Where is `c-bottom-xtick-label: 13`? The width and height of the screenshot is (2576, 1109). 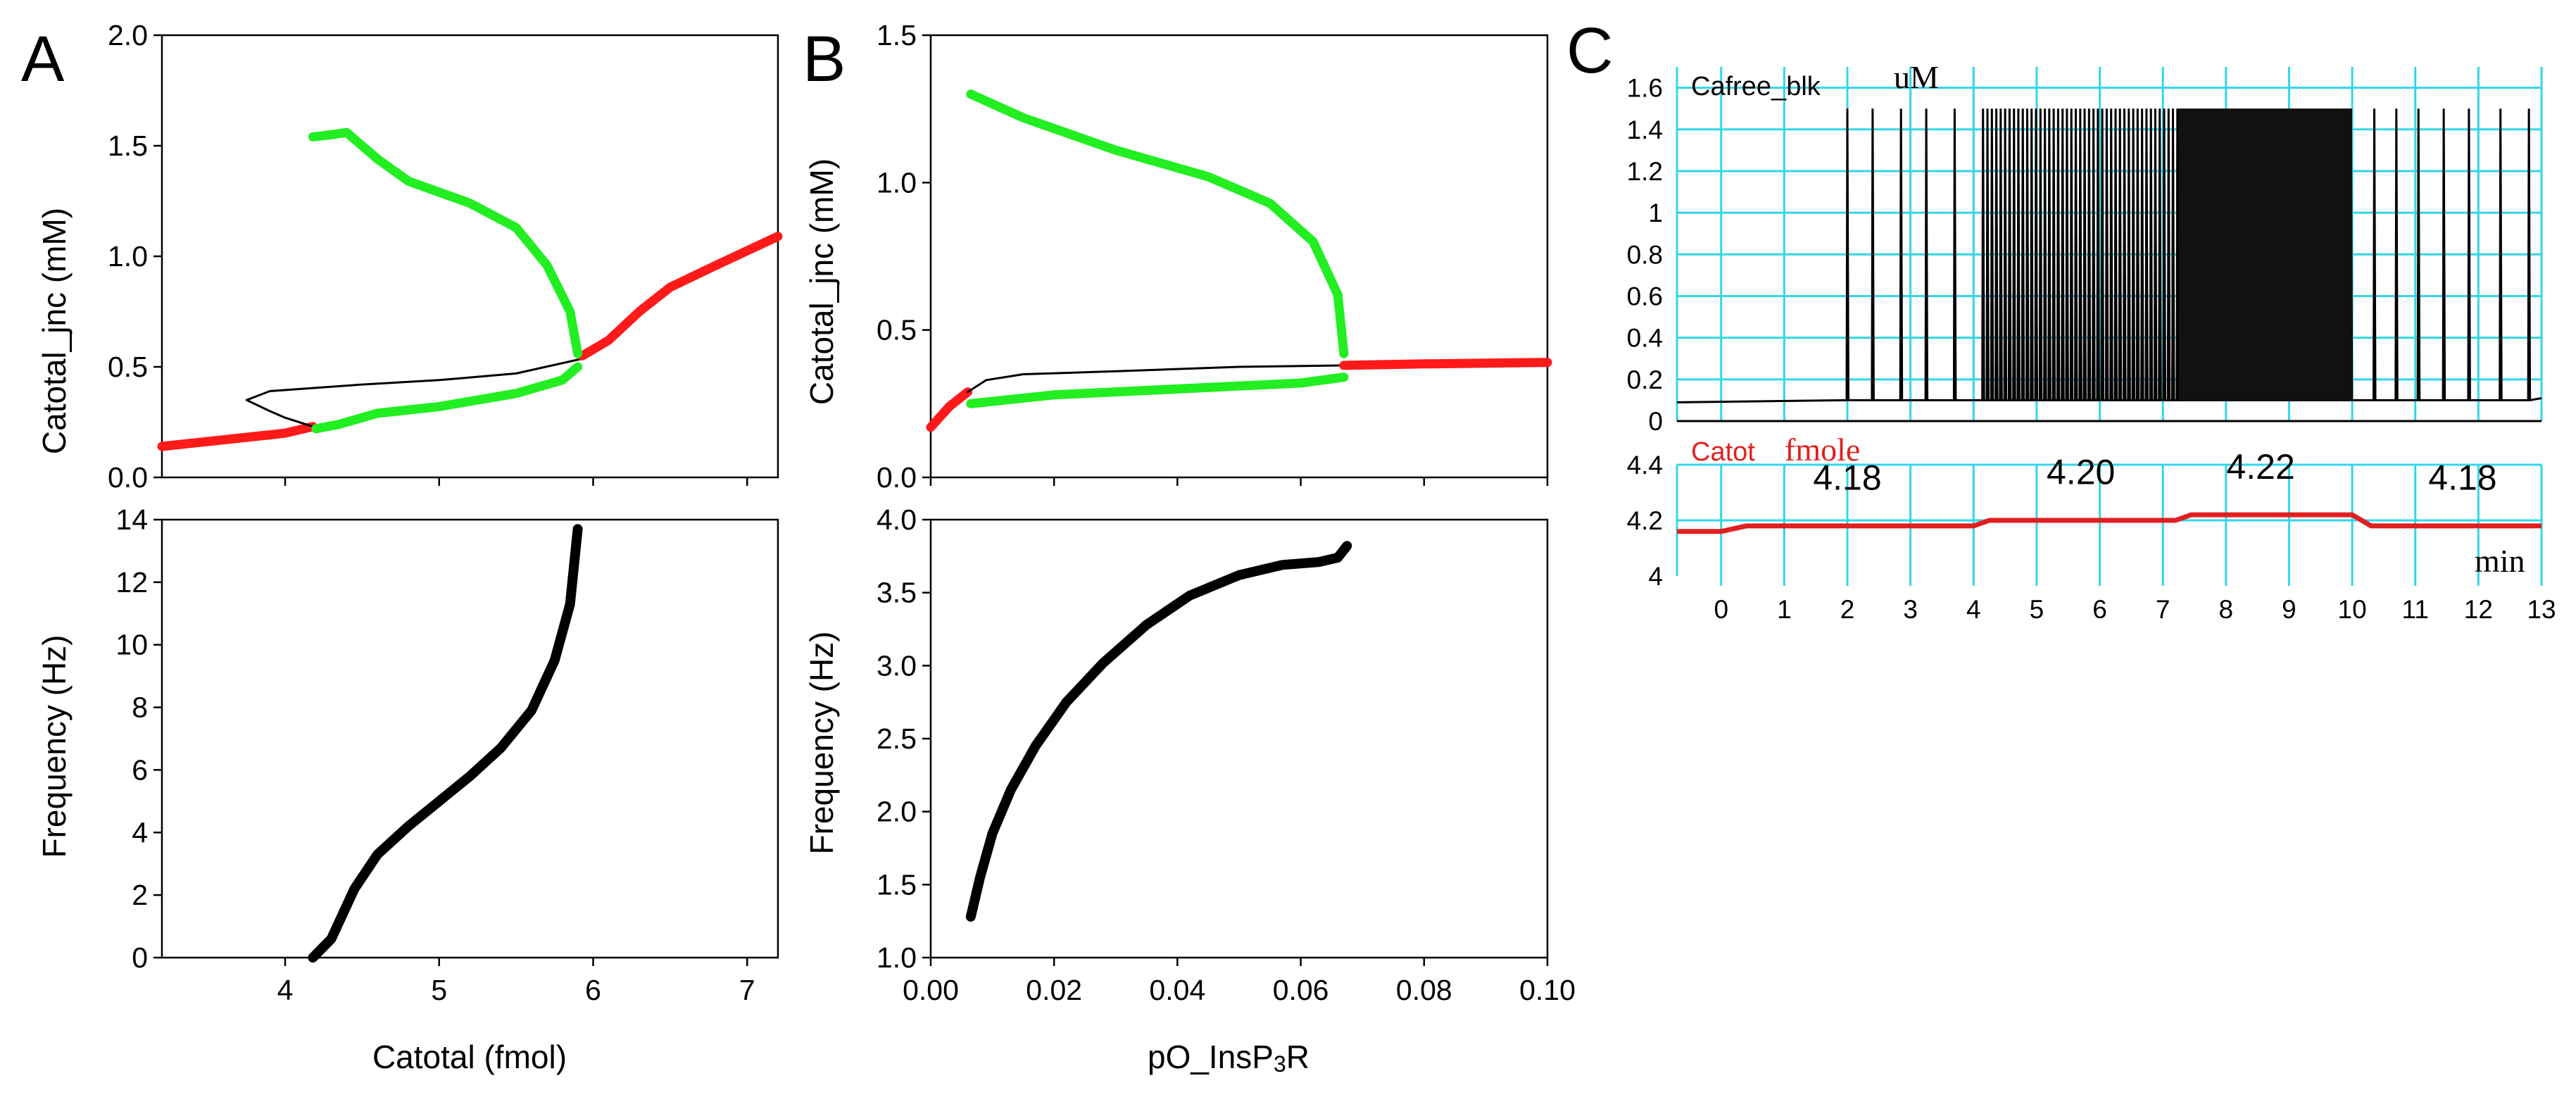 c-bottom-xtick-label: 13 is located at coordinates (2541, 609).